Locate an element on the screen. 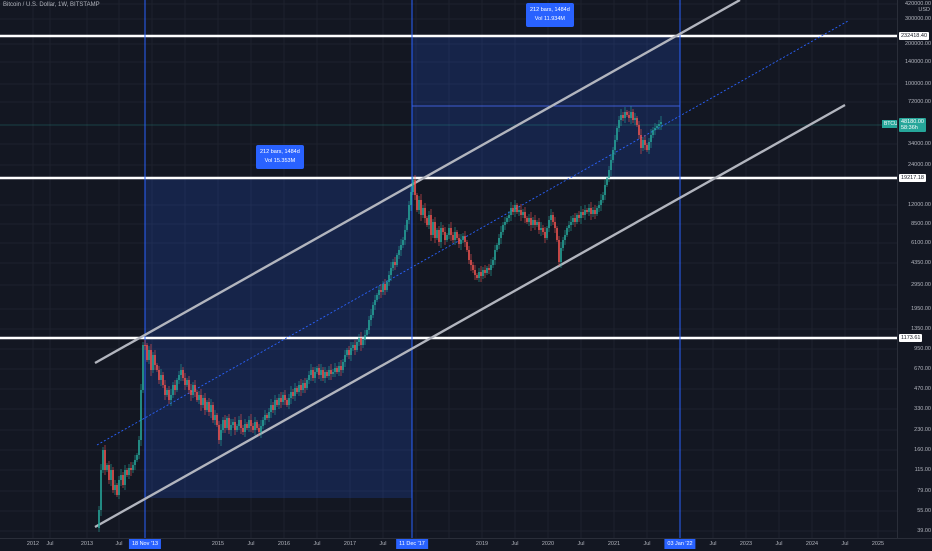 The width and height of the screenshot is (932, 551). time-tick: 2012 is located at coordinates (33, 544).